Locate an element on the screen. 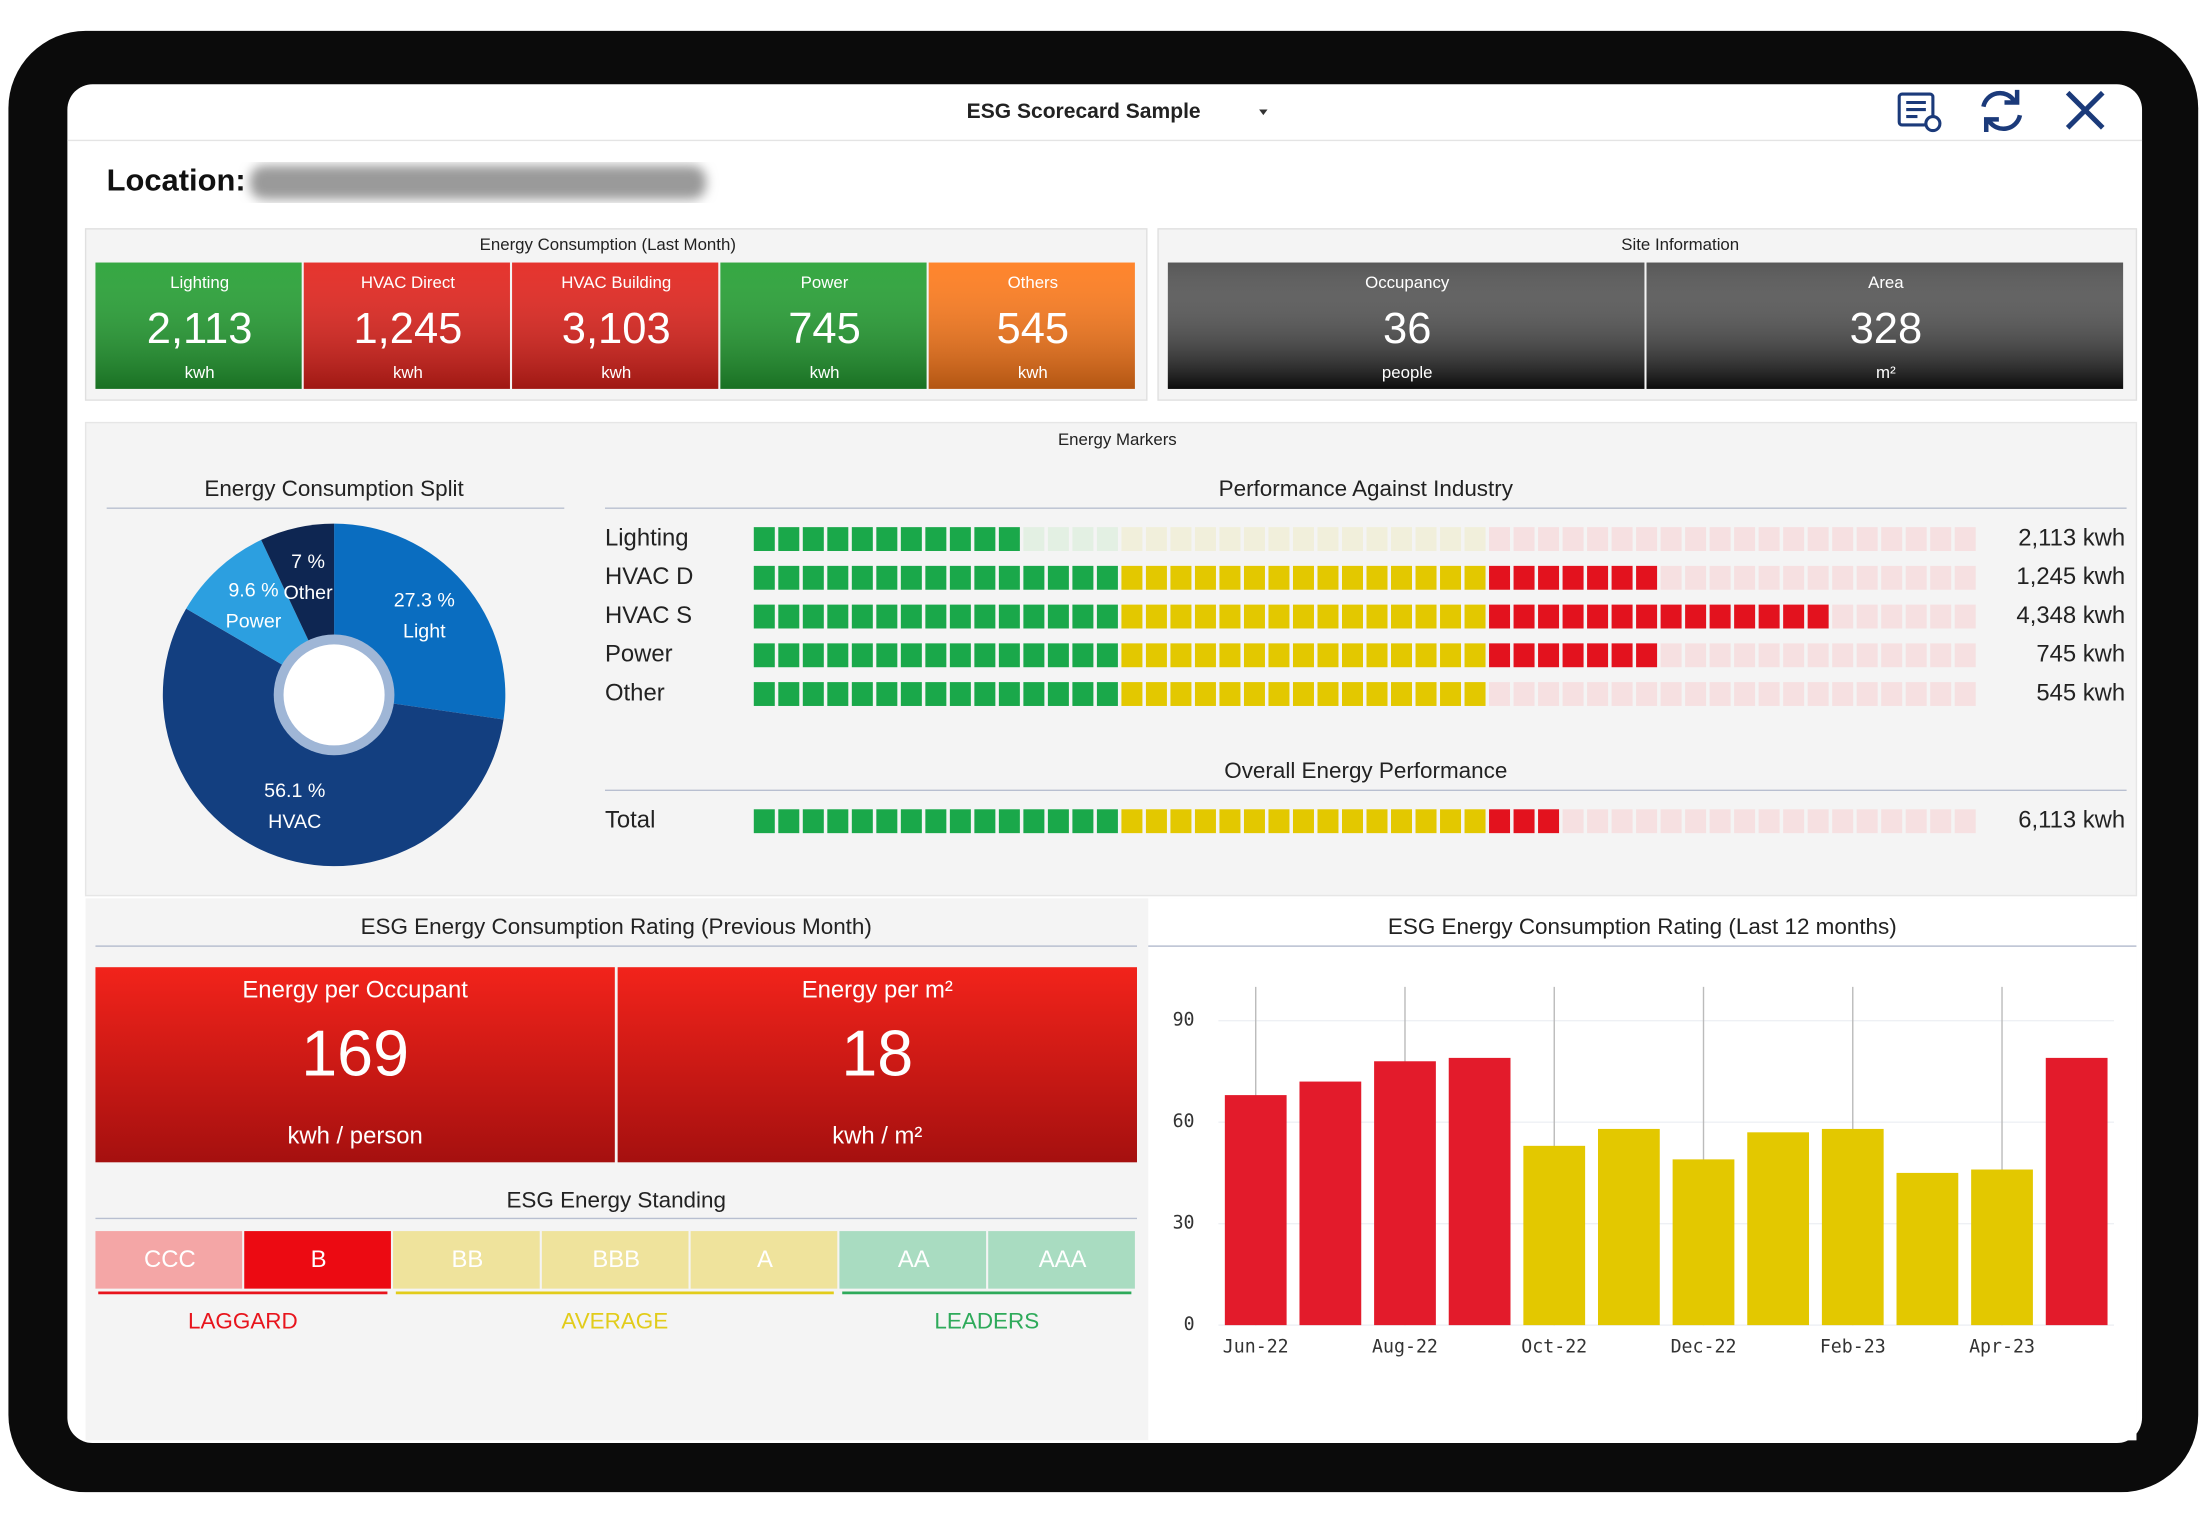 Image resolution: width=2201 pixels, height=1521 pixels. y-tick-label: 60 is located at coordinates (1184, 1121).